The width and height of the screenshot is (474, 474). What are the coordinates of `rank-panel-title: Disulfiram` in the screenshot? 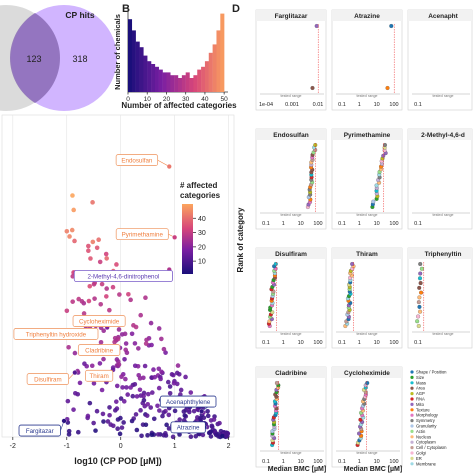 It's located at (291, 254).